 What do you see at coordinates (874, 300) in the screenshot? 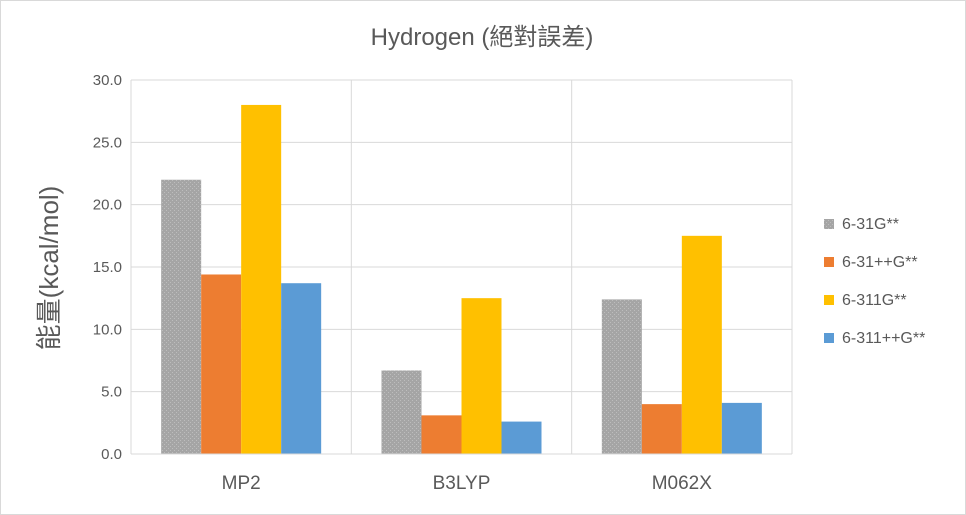
I see `legend-label: 6-311G**` at bounding box center [874, 300].